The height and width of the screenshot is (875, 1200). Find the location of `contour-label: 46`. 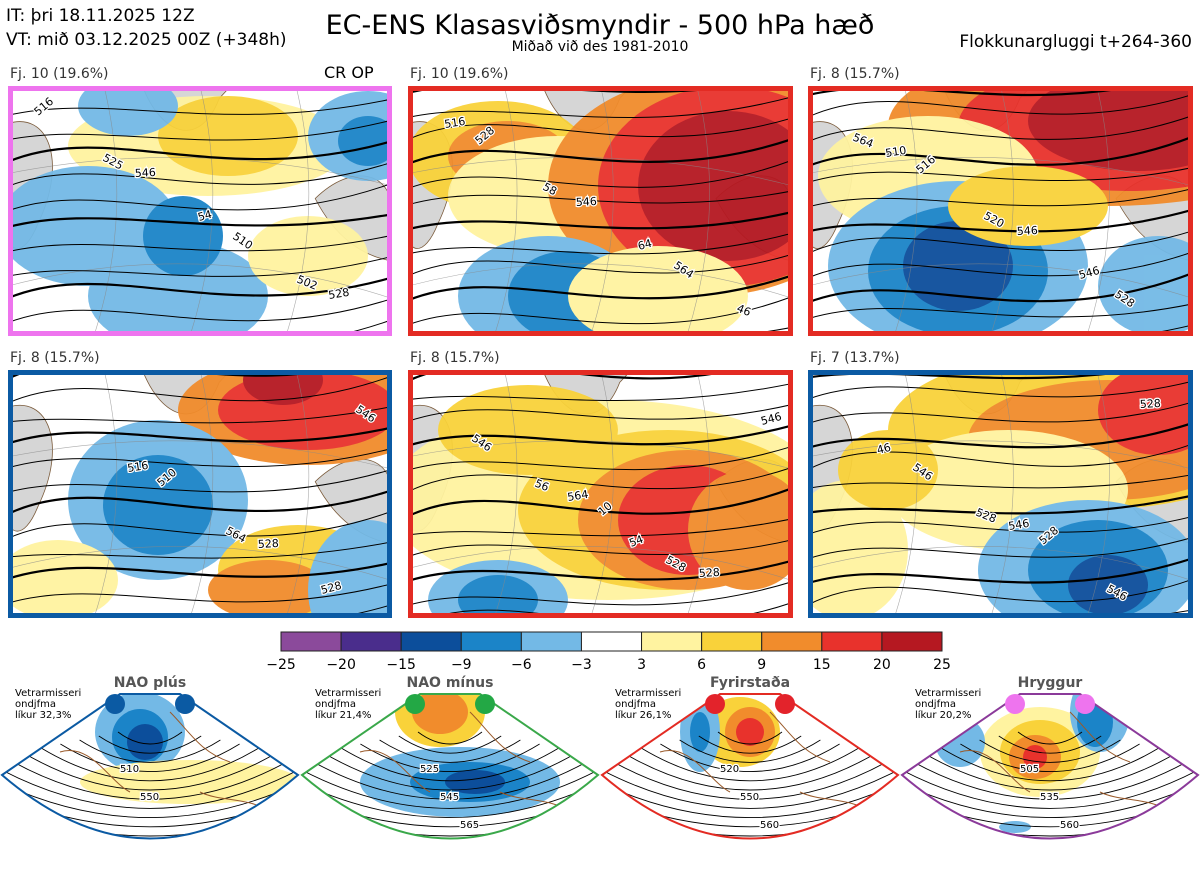

contour-label: 46 is located at coordinates (883, 449).